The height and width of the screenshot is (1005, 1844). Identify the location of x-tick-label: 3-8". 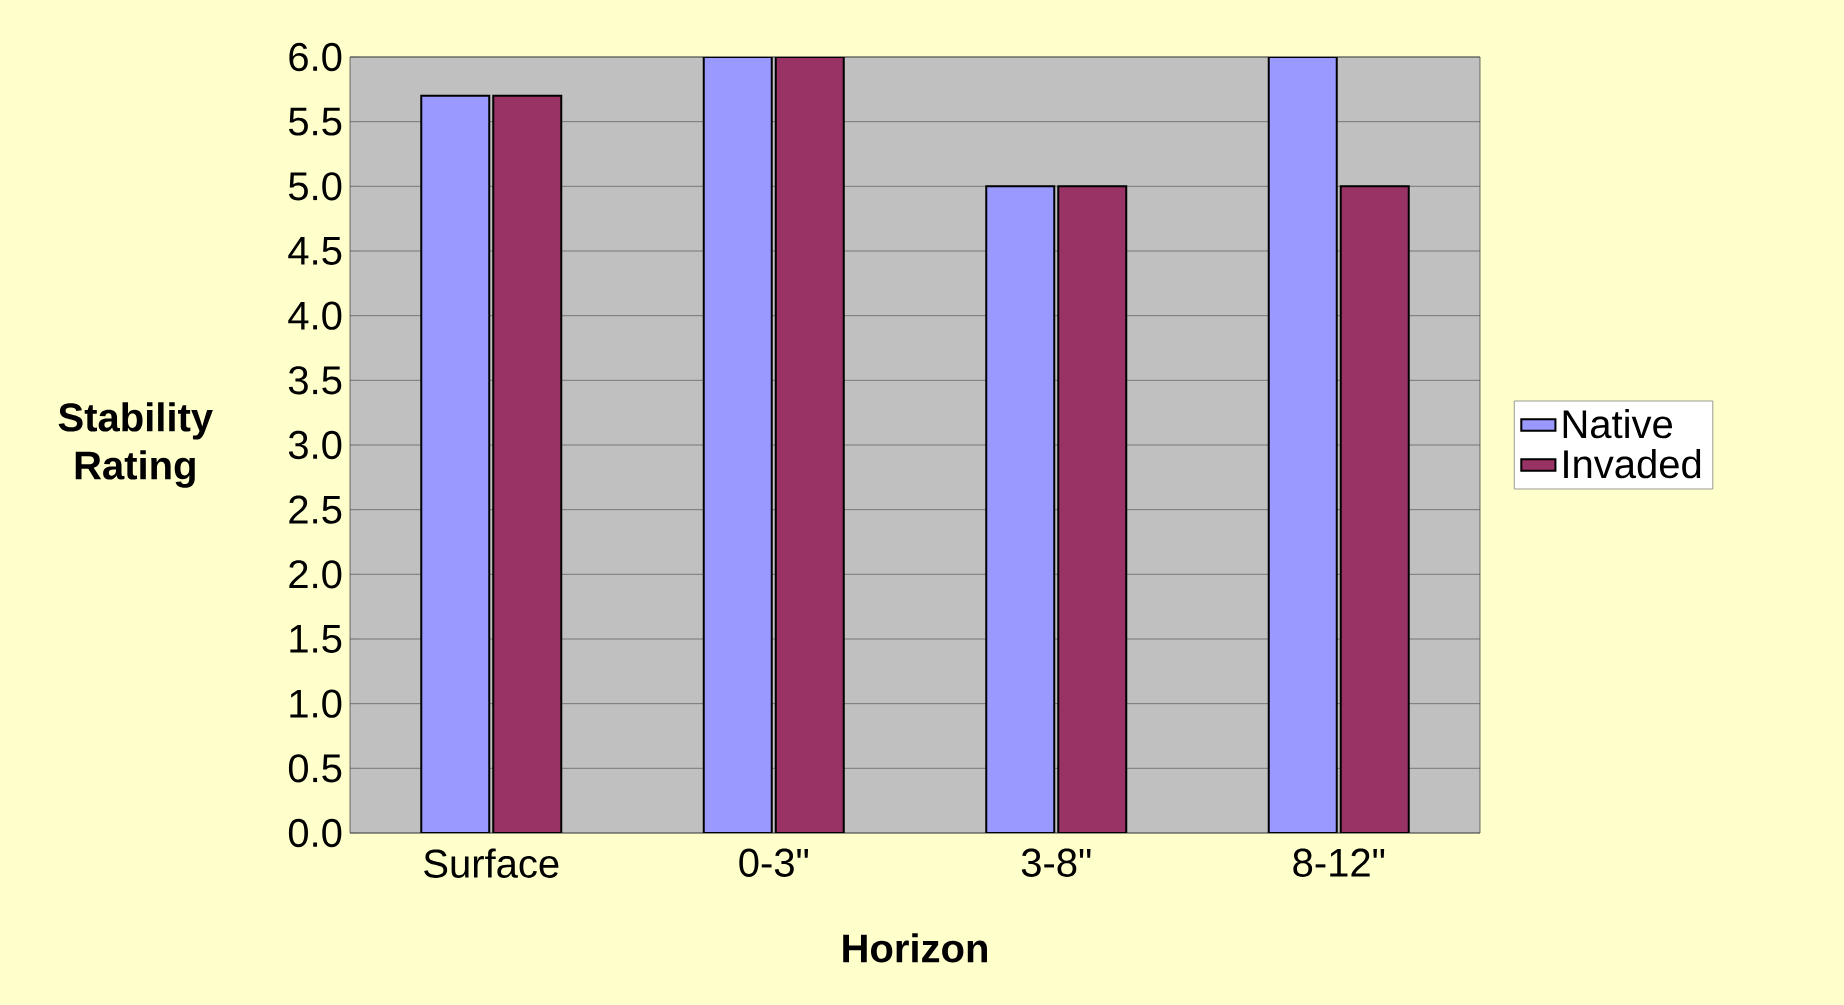
(1056, 862).